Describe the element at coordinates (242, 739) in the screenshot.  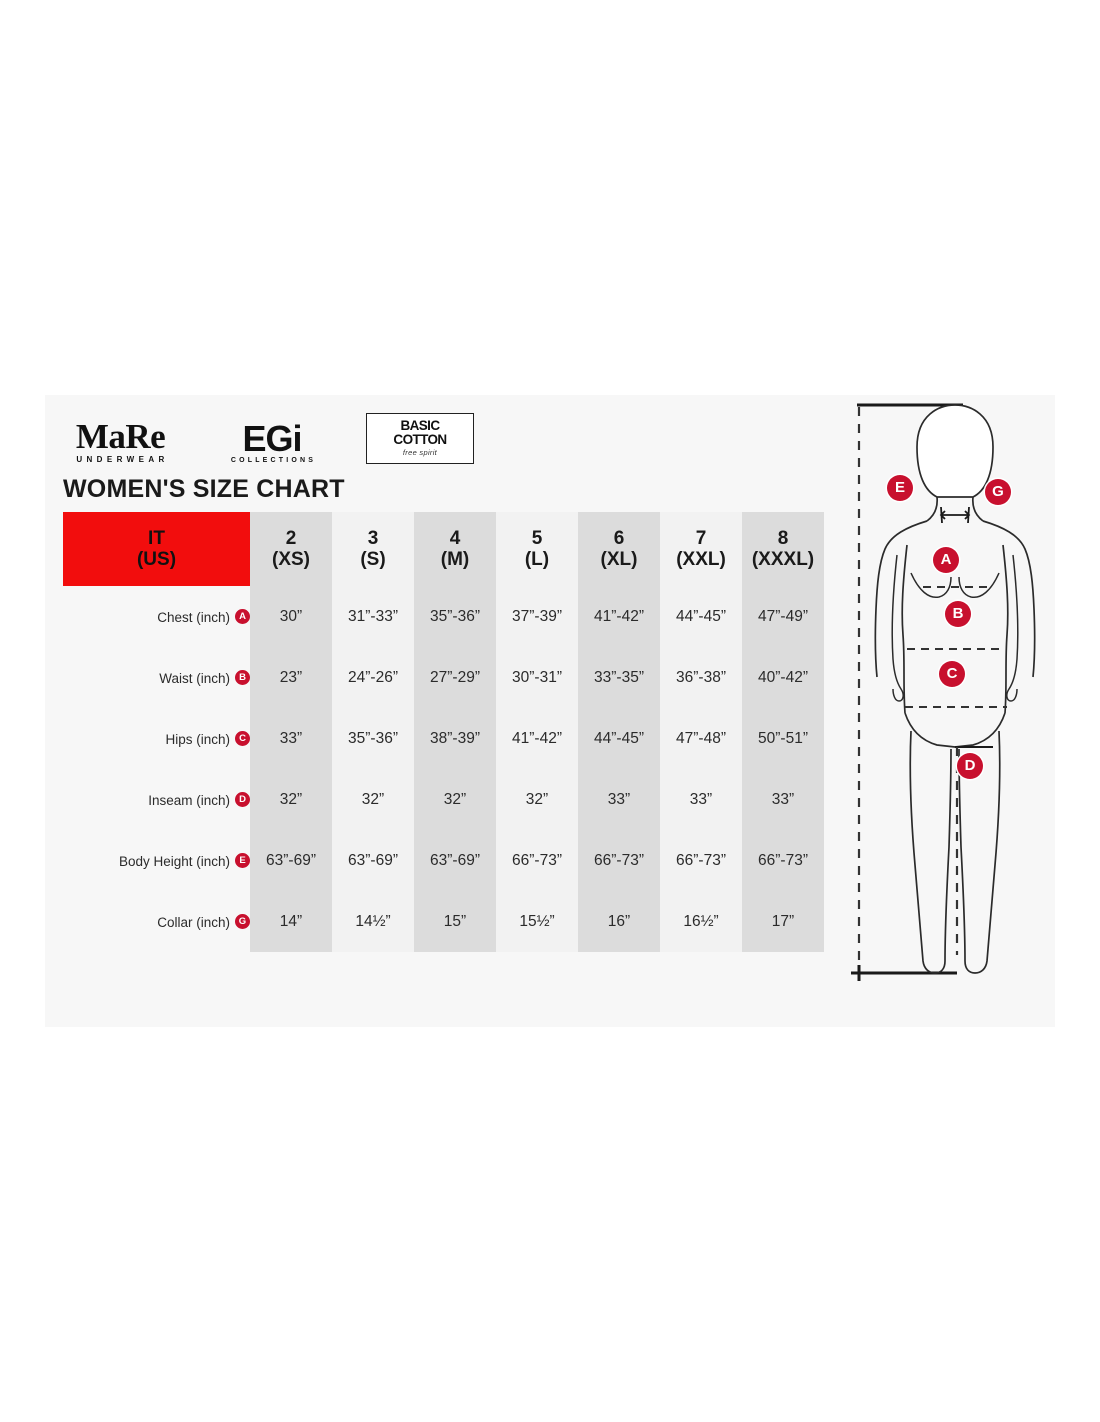
I see `row-badge-c-icon: C` at that location.